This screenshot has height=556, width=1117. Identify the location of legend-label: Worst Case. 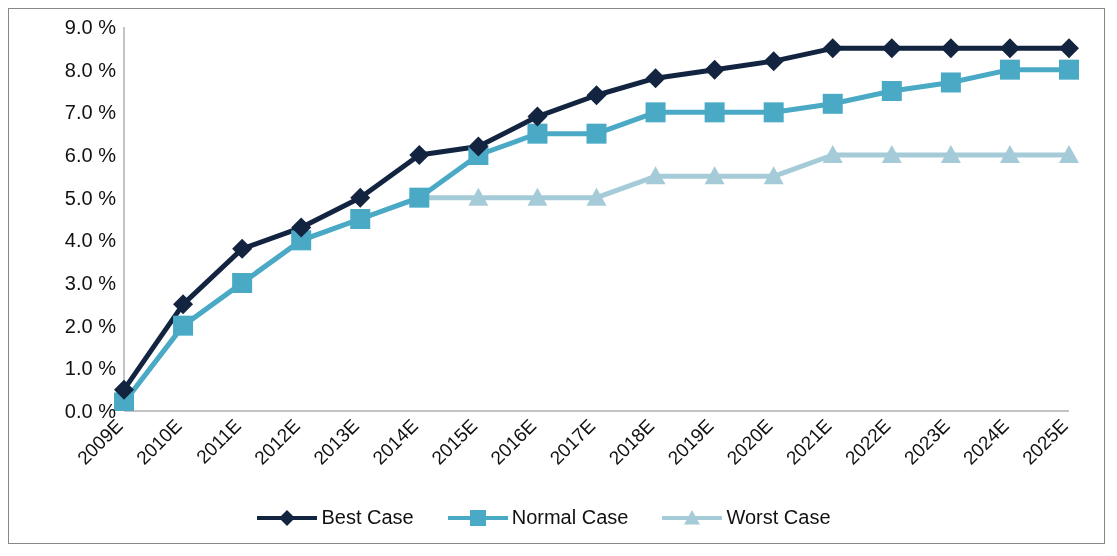
(778, 517).